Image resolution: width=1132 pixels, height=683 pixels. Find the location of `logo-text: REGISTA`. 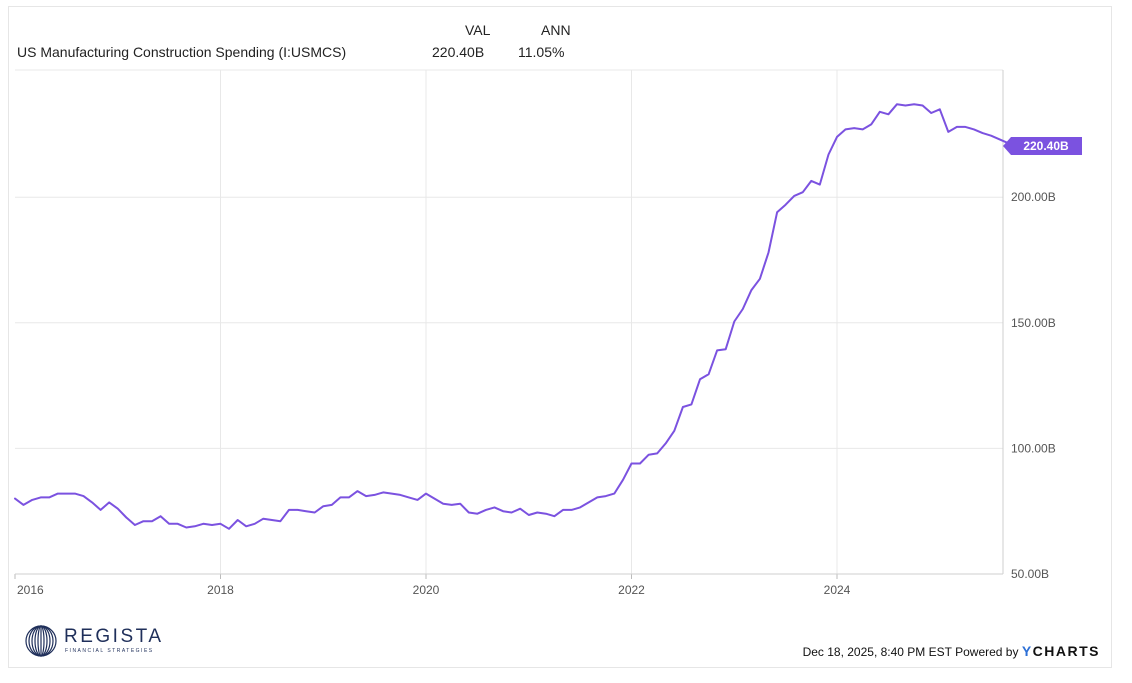

logo-text: REGISTA is located at coordinates (114, 636).